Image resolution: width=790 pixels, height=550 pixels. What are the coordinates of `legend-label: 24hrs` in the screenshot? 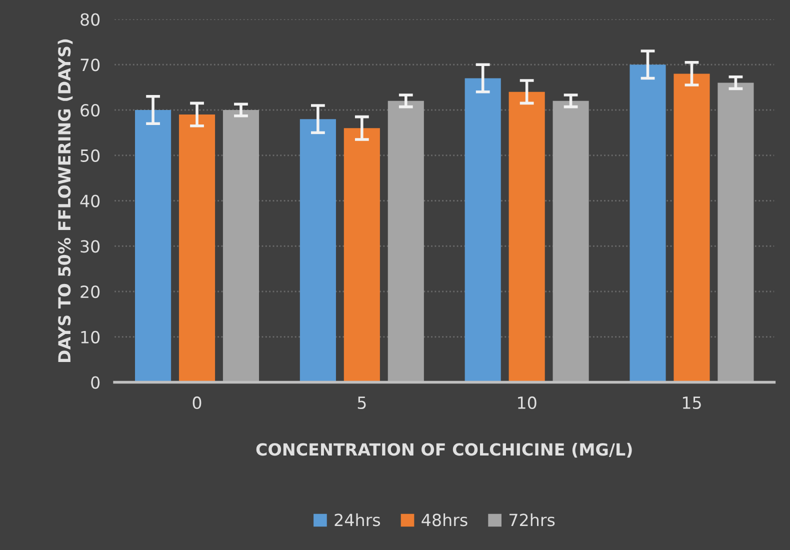 It's located at (357, 519).